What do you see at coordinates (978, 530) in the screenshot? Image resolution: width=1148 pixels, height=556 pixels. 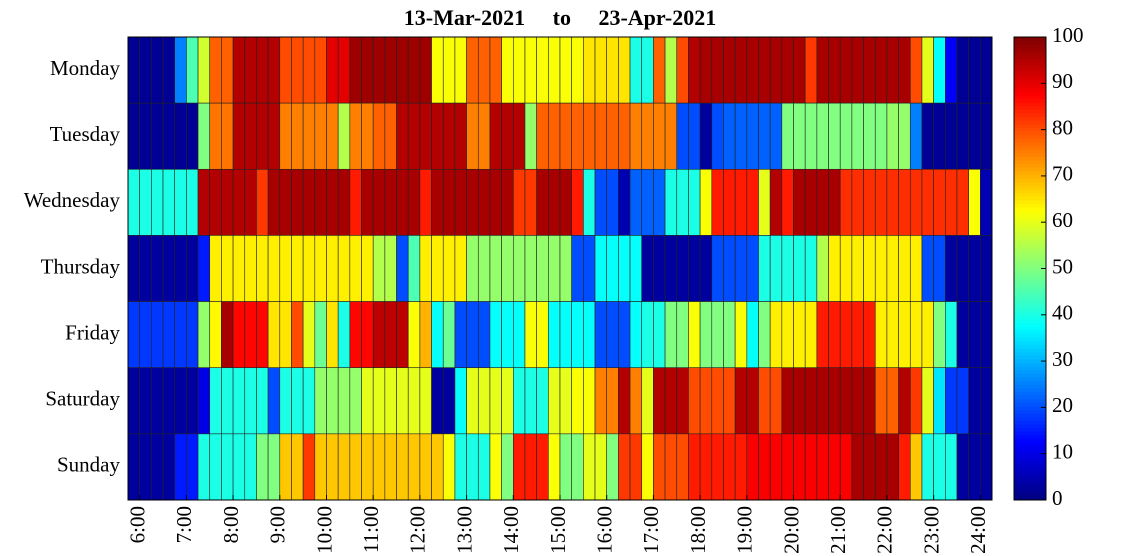 I see `x-tick-label: 24:00` at bounding box center [978, 530].